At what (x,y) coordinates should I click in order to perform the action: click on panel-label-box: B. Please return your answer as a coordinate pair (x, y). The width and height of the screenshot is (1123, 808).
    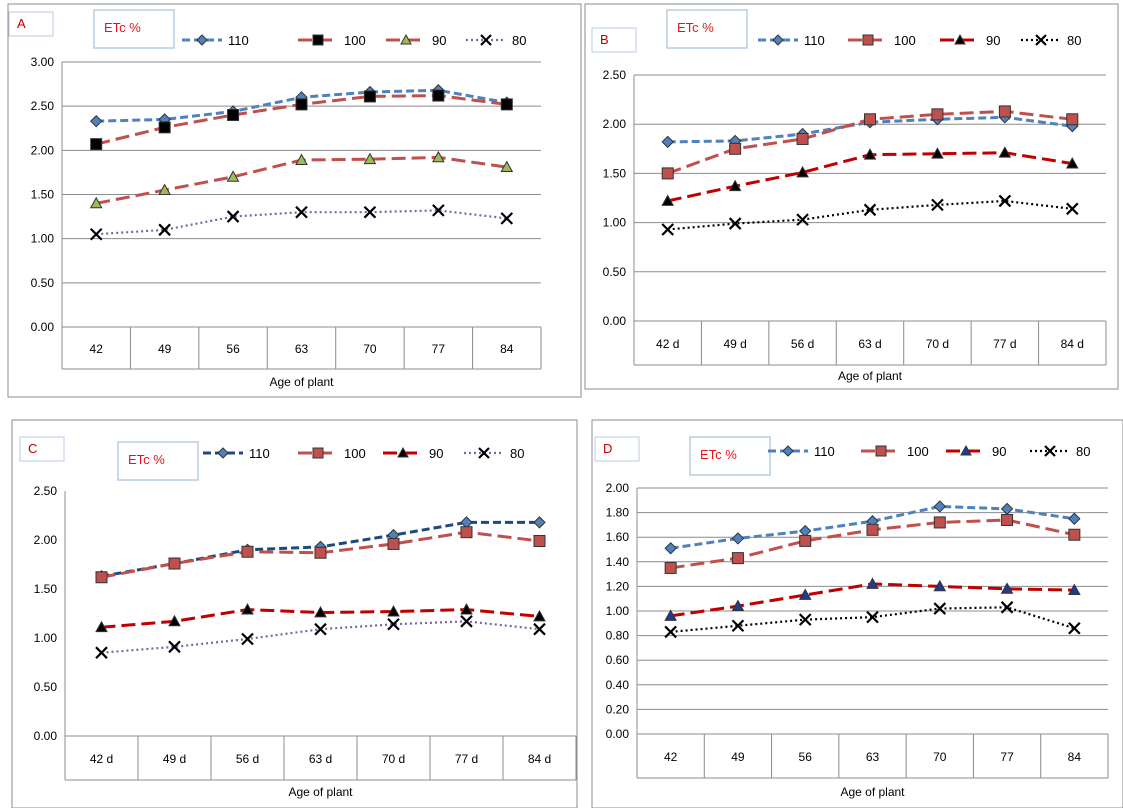
    Looking at the image, I should click on (614, 40).